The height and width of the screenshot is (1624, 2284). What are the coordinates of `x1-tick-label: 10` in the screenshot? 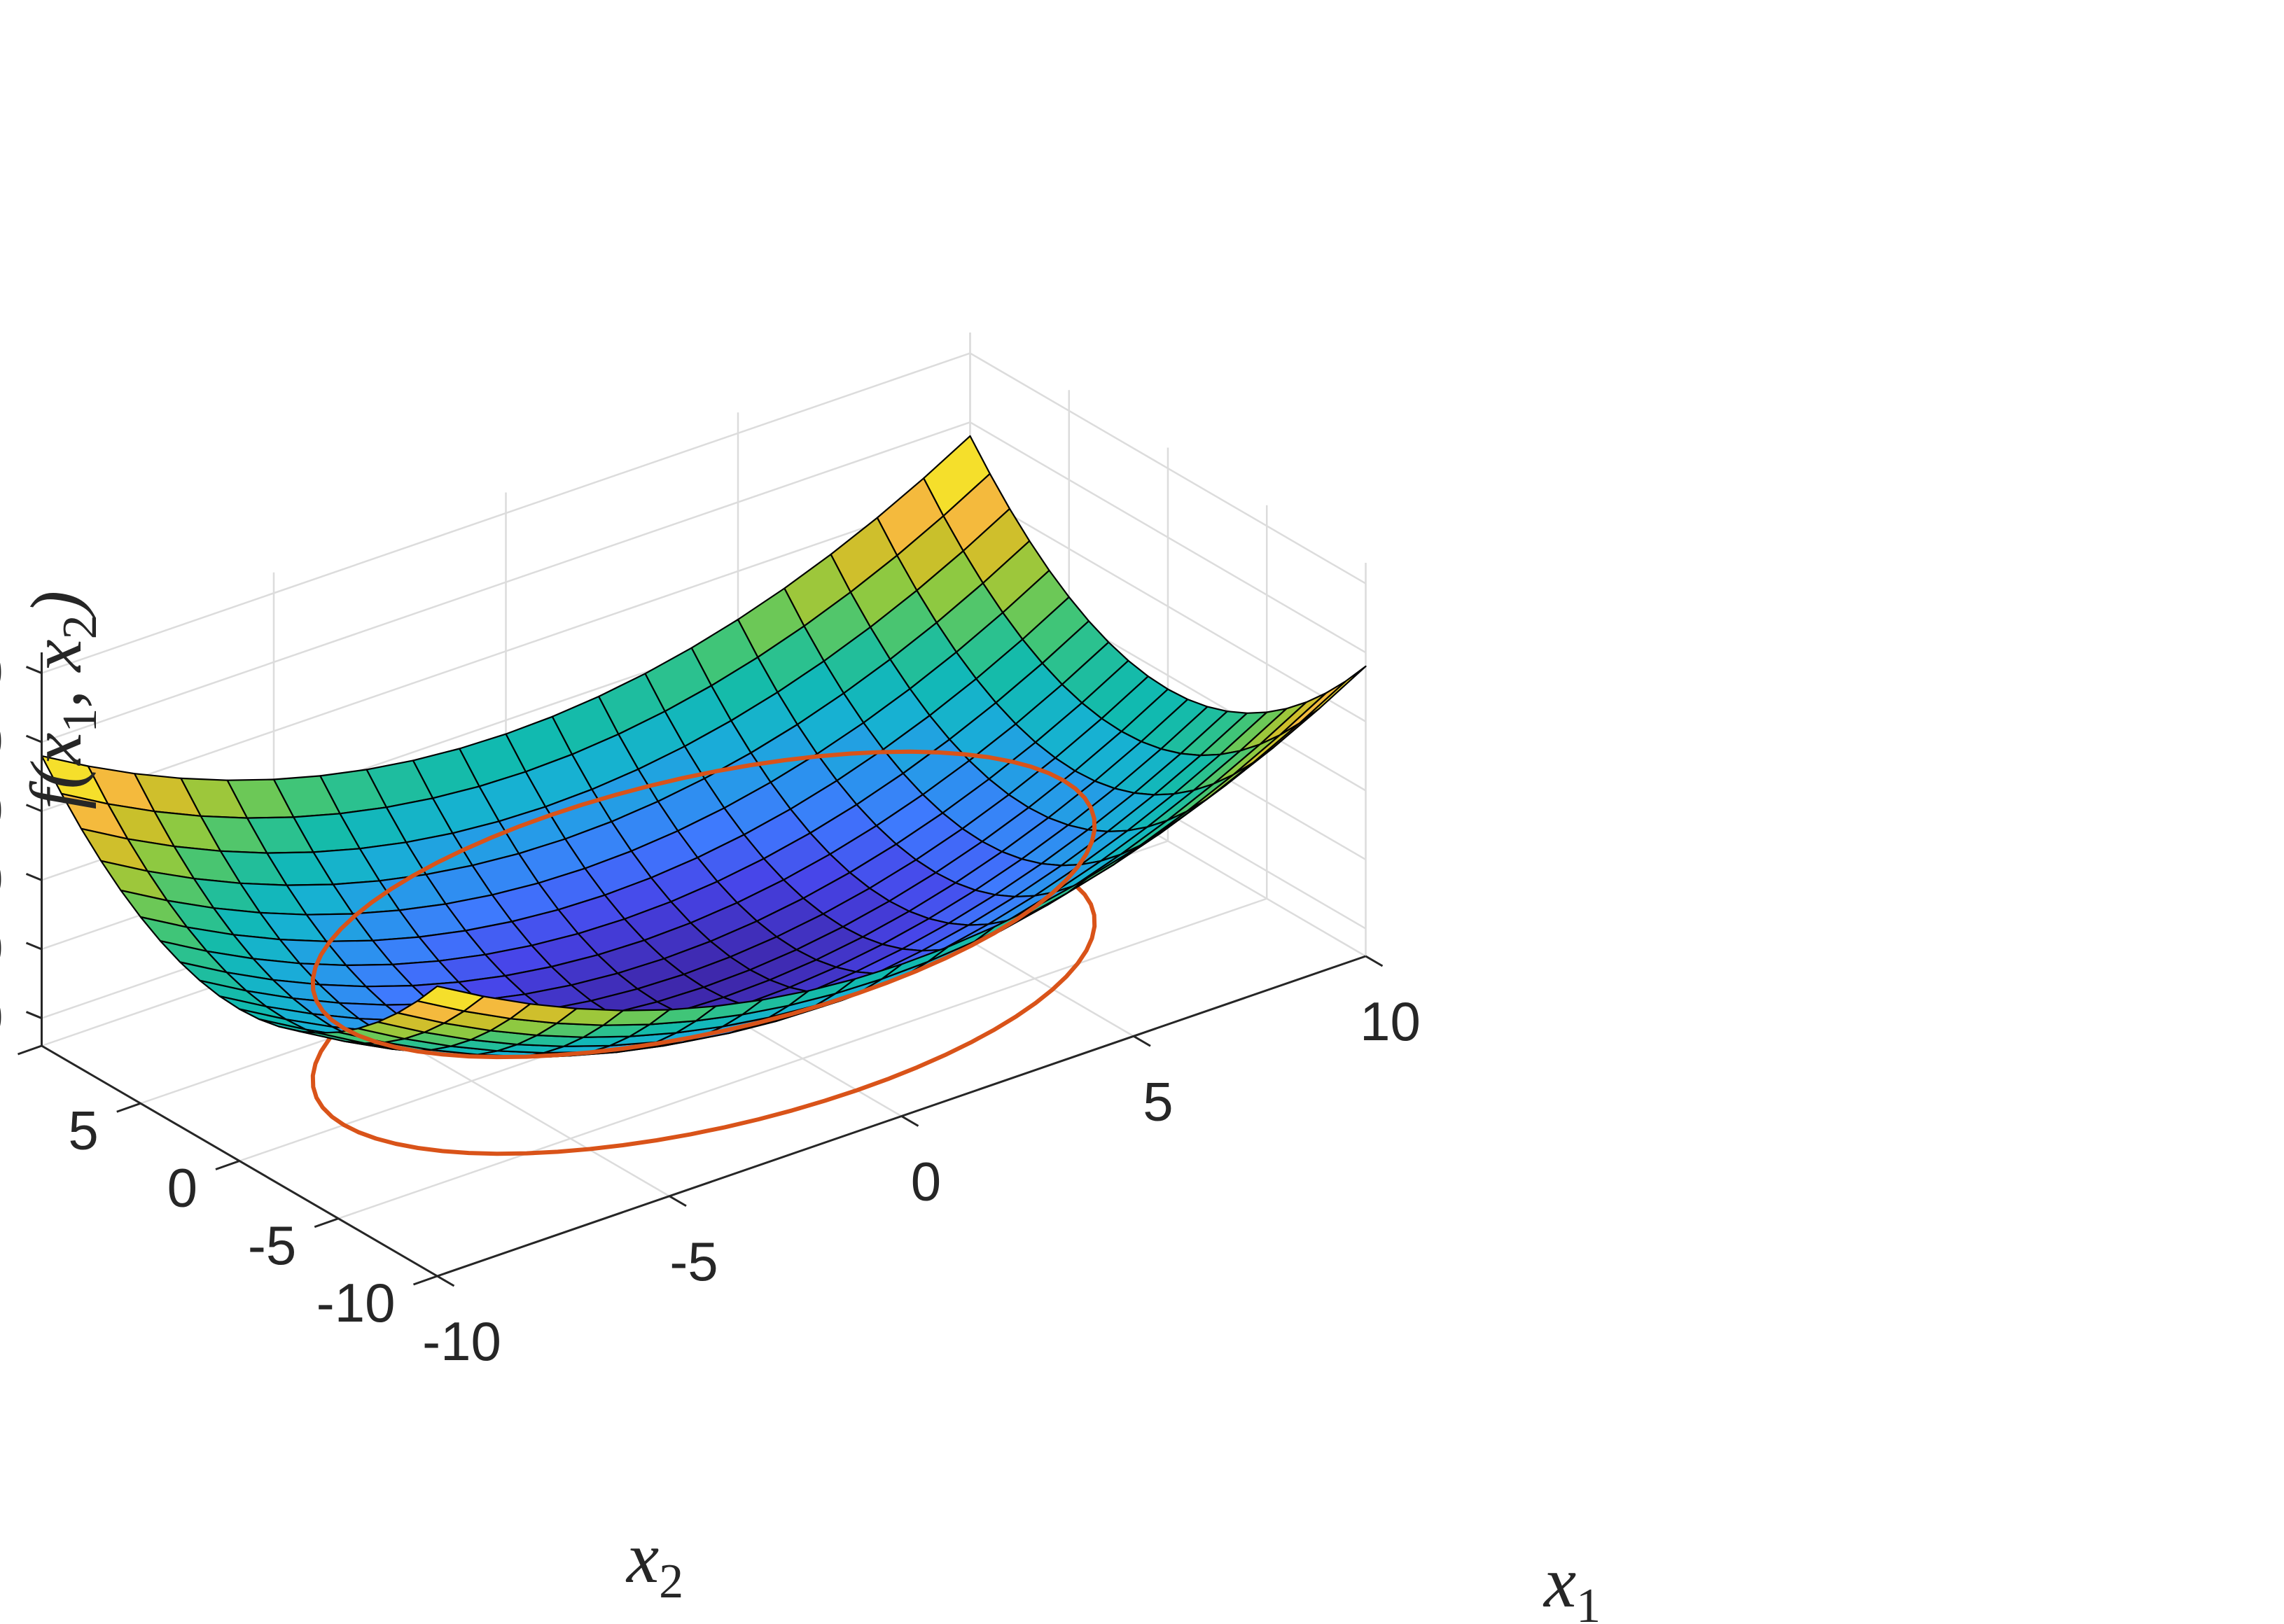 It's located at (1391, 1021).